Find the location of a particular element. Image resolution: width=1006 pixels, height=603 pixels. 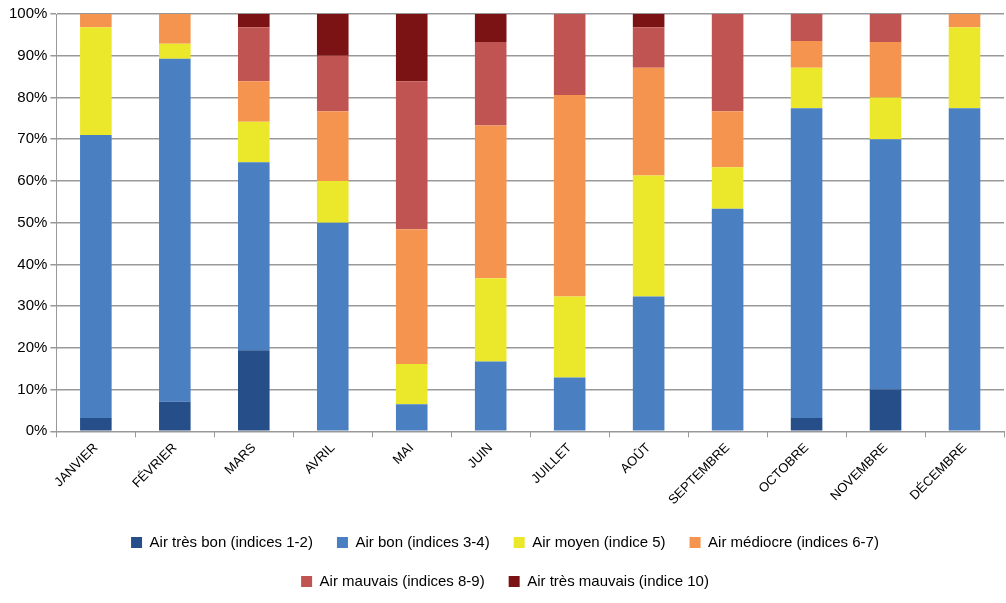

y-tick-label: 60% is located at coordinates (32, 180).